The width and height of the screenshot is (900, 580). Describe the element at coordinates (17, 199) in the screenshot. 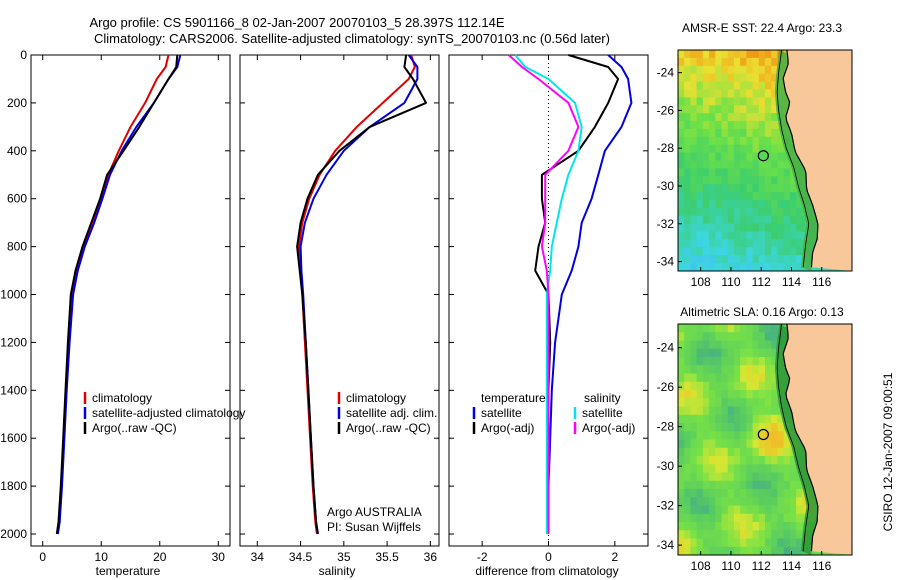

I see `y-tick-label: 600` at that location.